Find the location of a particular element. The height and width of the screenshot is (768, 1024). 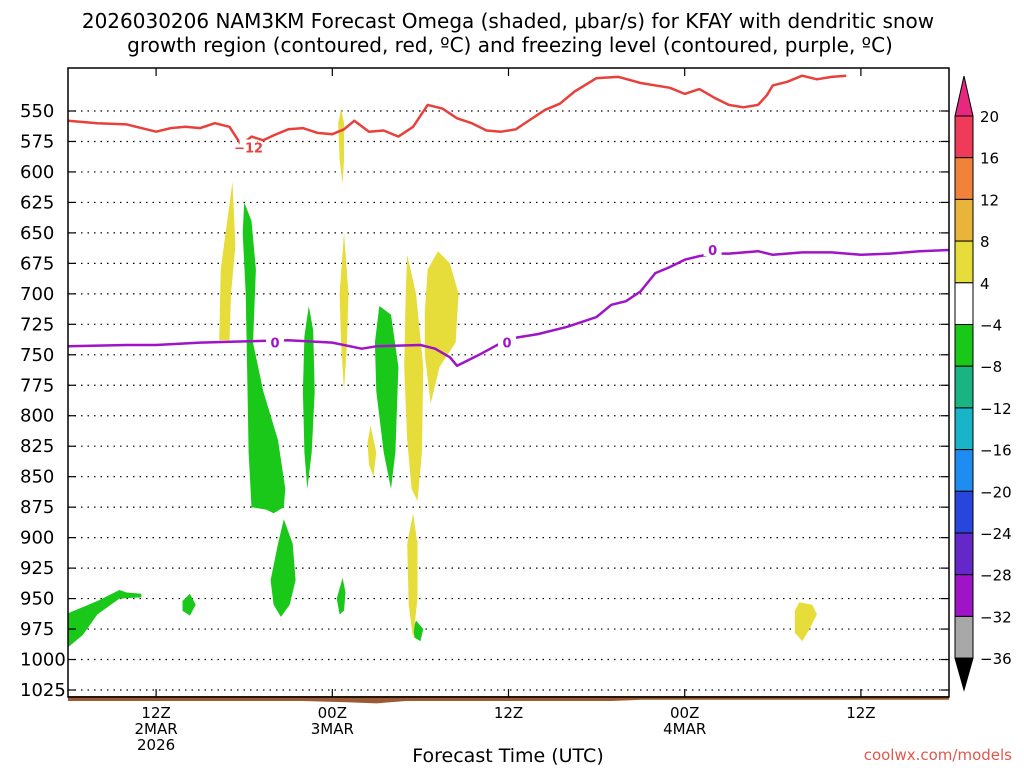

y-tick-label: 950 is located at coordinates (37, 599).